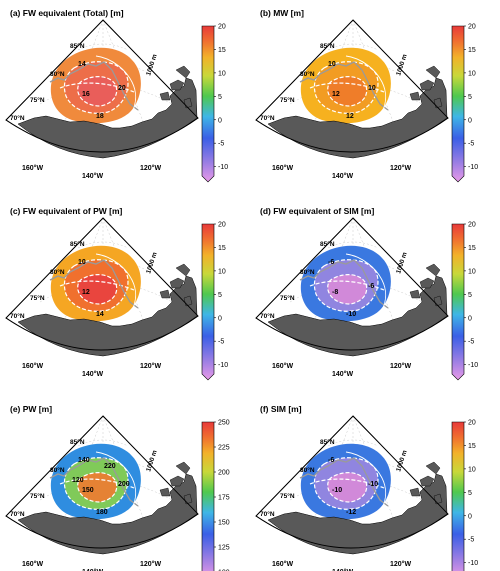  Describe the element at coordinates (282, 366) in the screenshot. I see `lon-label: 160°W` at that location.